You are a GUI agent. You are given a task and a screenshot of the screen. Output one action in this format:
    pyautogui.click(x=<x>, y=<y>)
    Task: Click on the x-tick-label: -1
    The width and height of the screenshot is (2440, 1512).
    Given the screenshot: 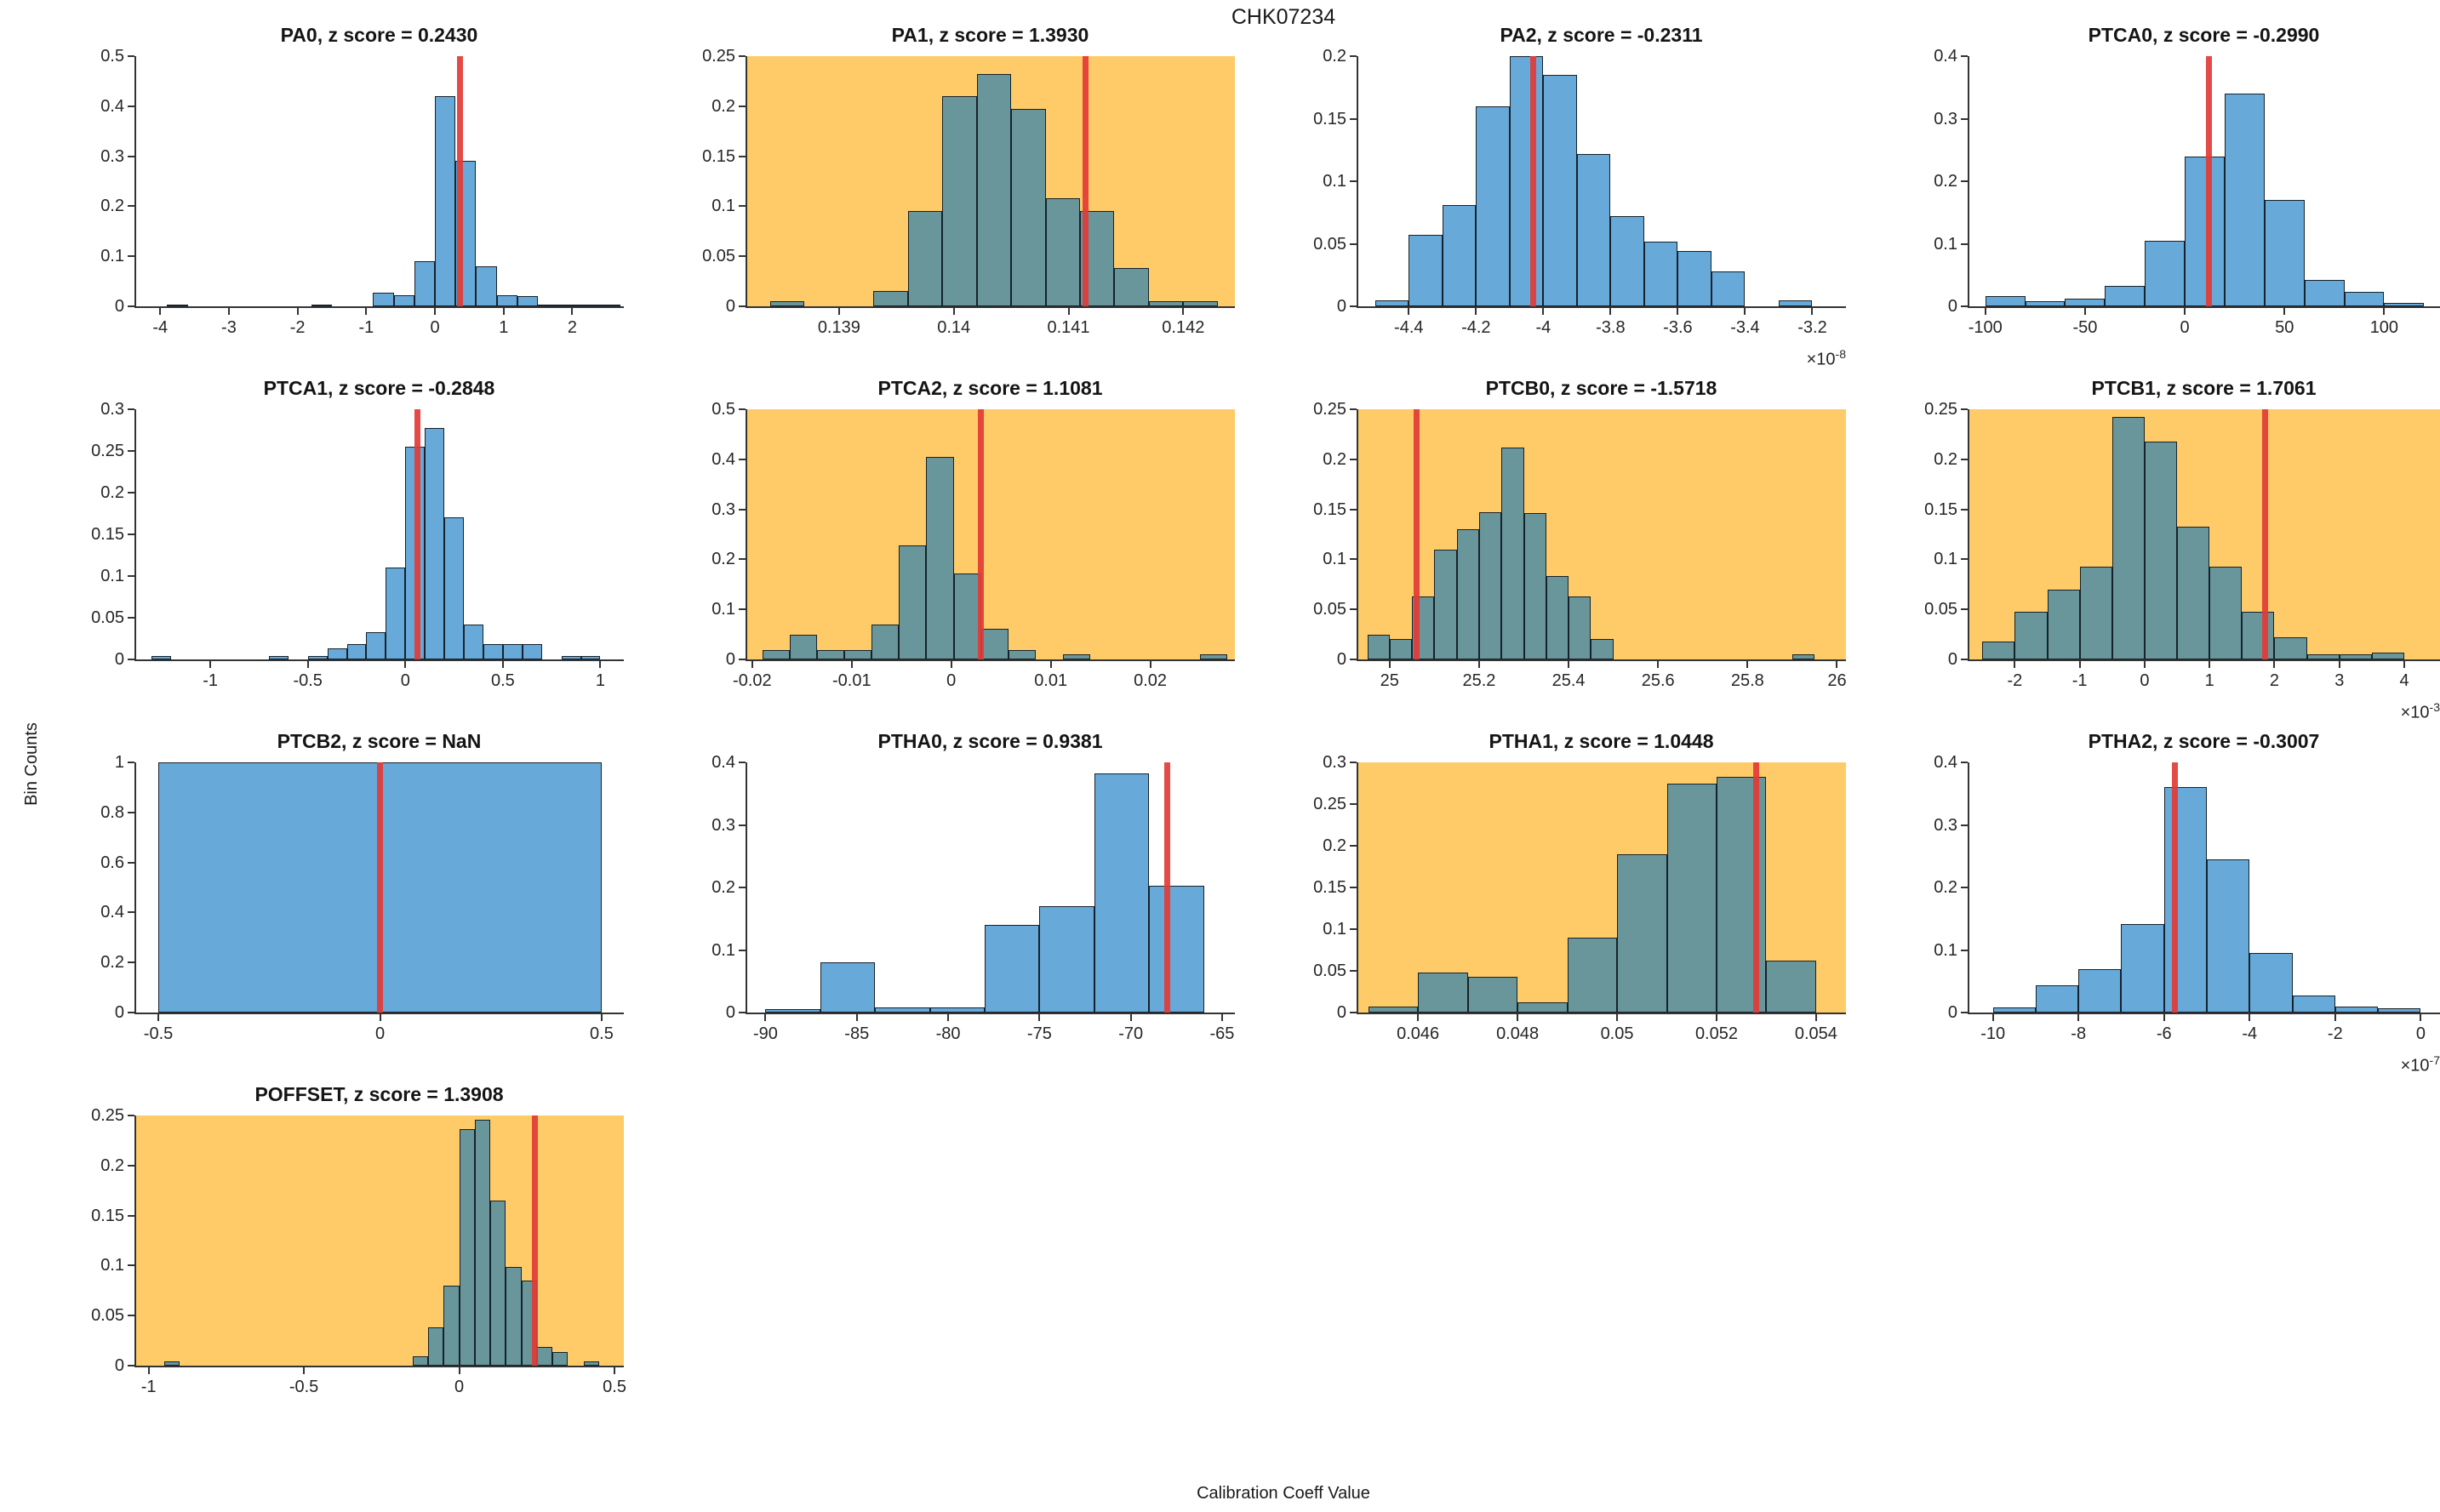 What is the action you would take?
    pyautogui.click(x=366, y=327)
    